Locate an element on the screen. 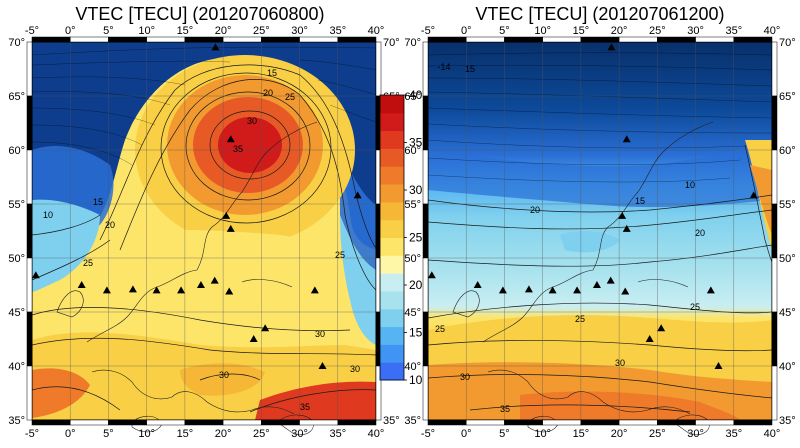 This screenshot has width=800, height=448. colorbar-tick-label: 20 is located at coordinates (416, 285).